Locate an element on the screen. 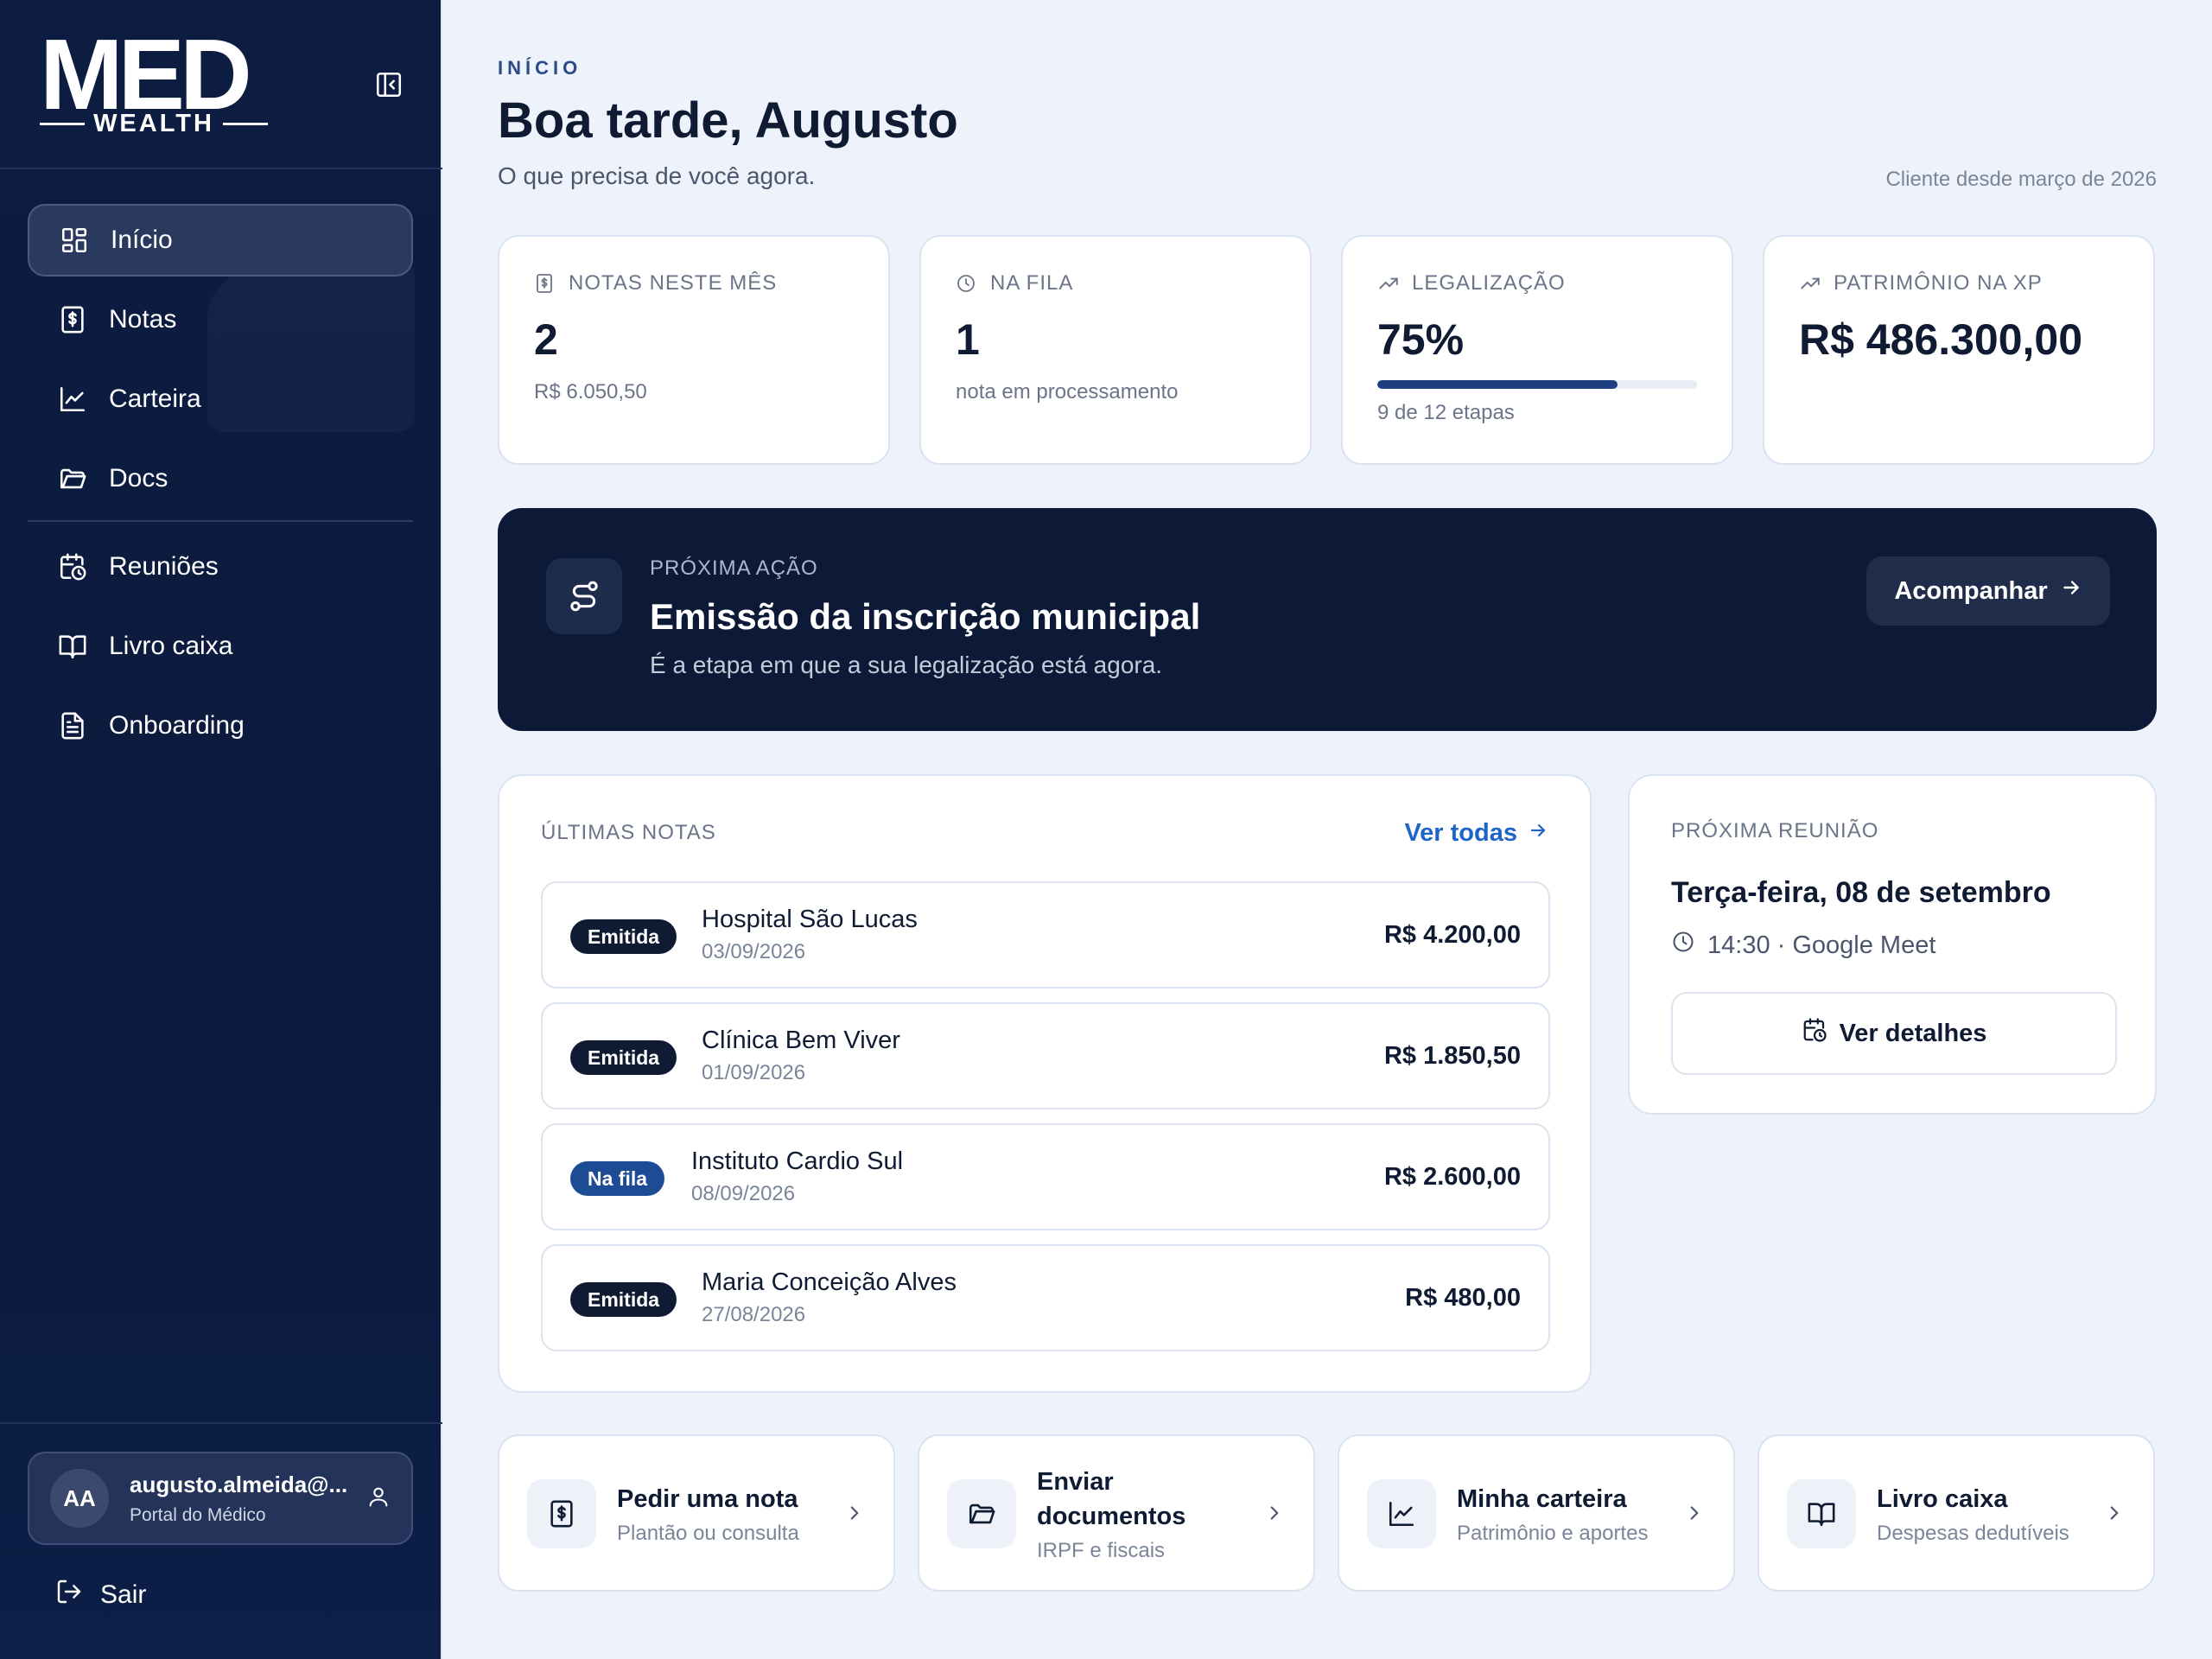 This screenshot has width=2212, height=1659. user-card: AA augusto.almeida@... Portal do Médico is located at coordinates (220, 1498).